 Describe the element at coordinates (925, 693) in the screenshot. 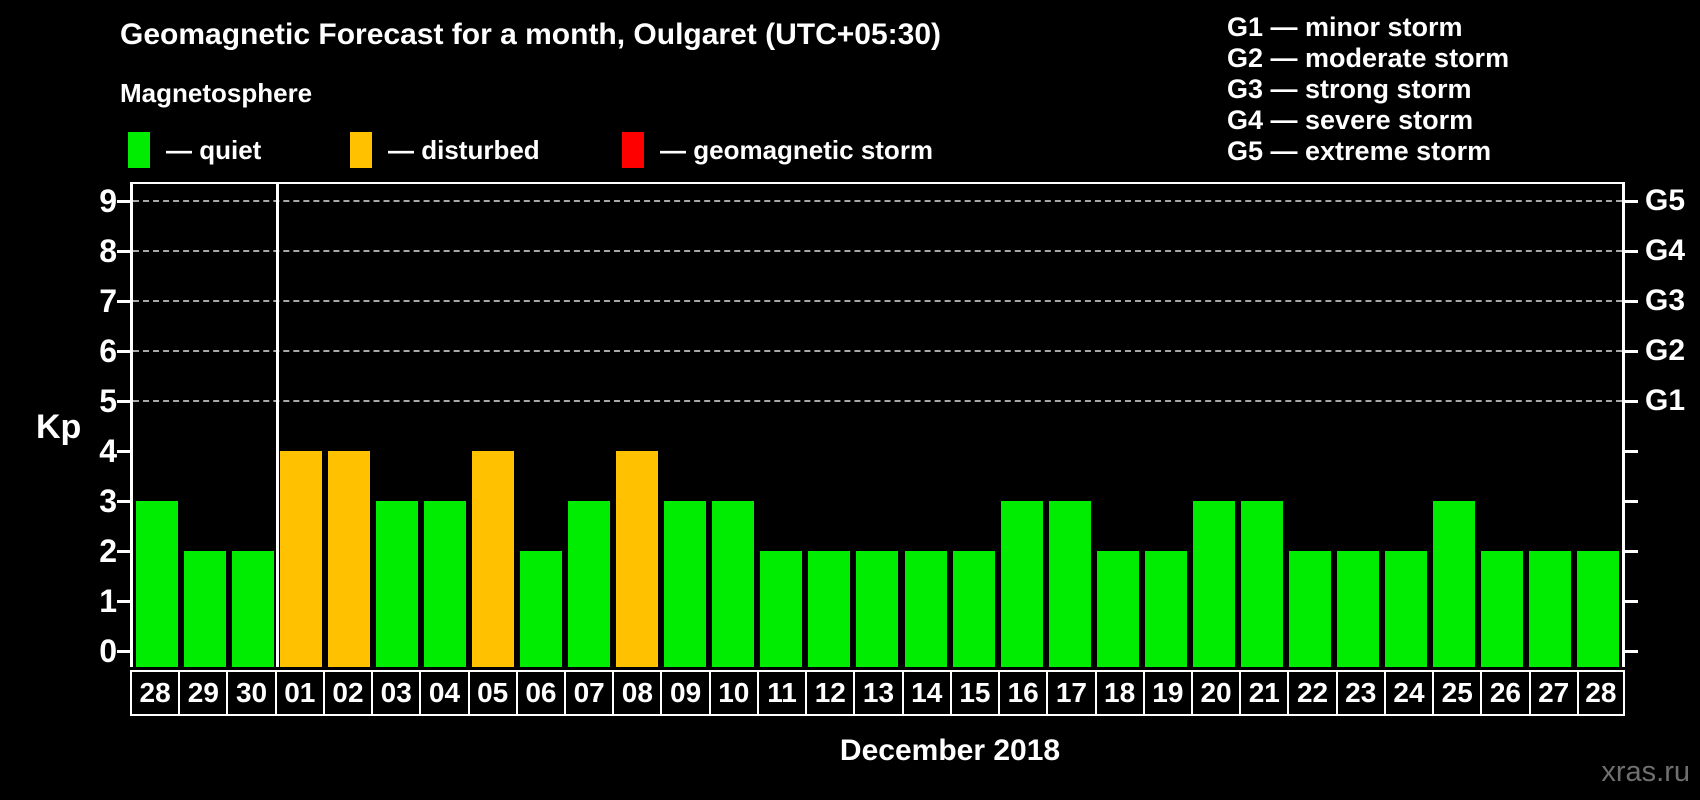

I see `day-label-14: 14` at that location.